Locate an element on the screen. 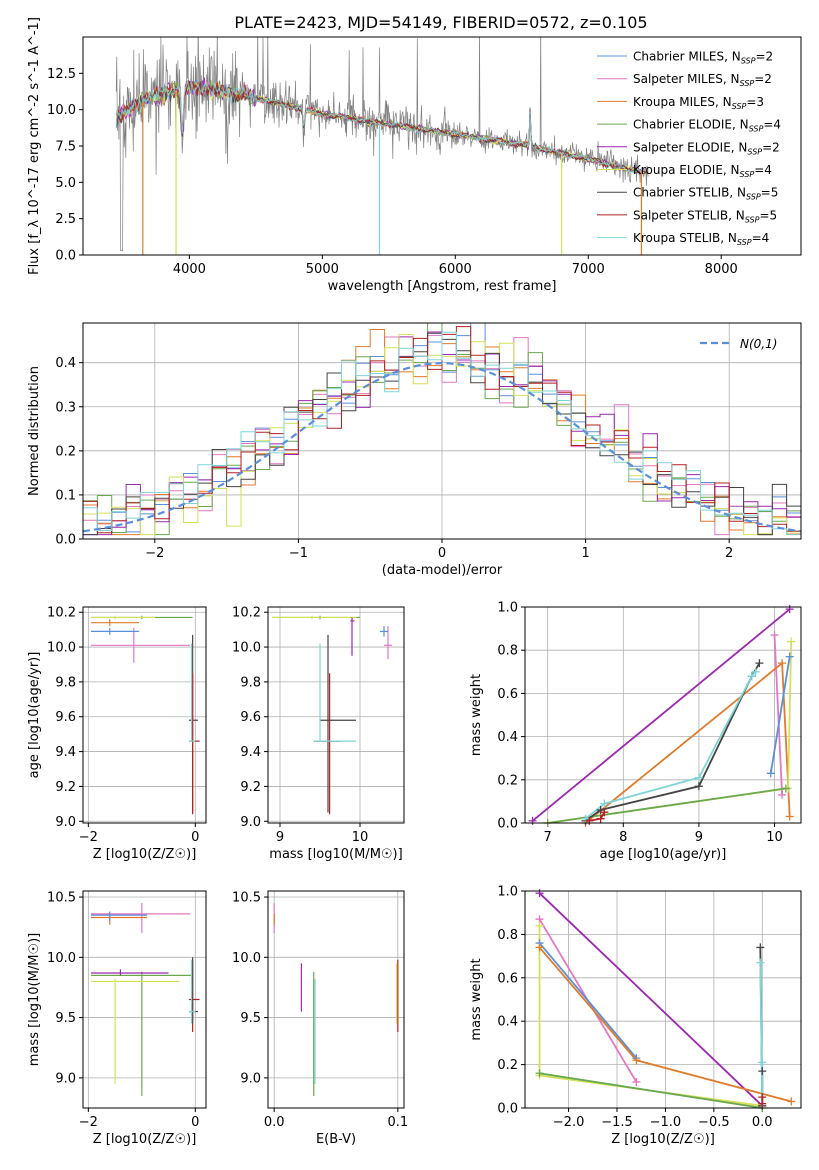  x-tick-label: −1.5 is located at coordinates (617, 1122).